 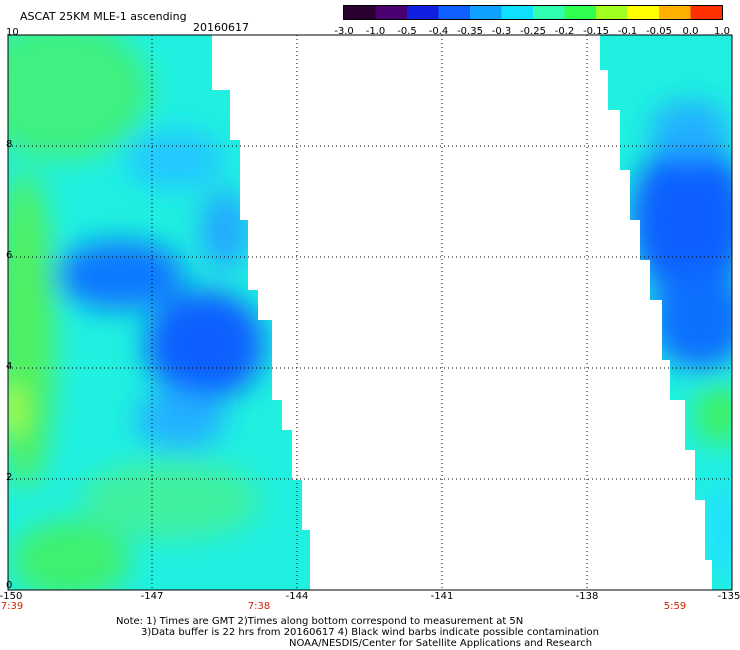 What do you see at coordinates (9, 477) in the screenshot?
I see `y-tick-2: 2` at bounding box center [9, 477].